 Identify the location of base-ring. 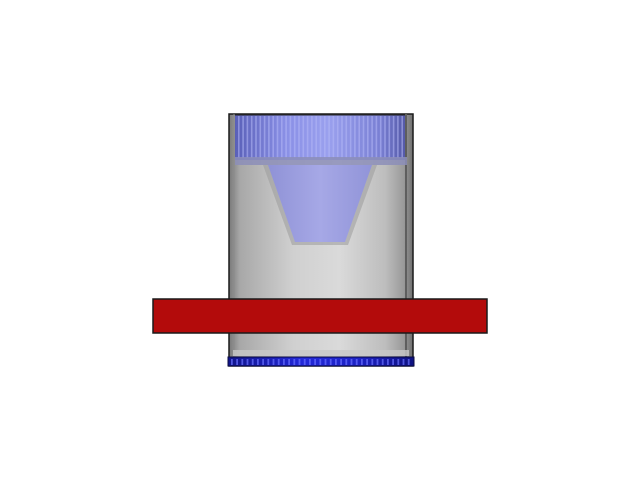
(321, 361).